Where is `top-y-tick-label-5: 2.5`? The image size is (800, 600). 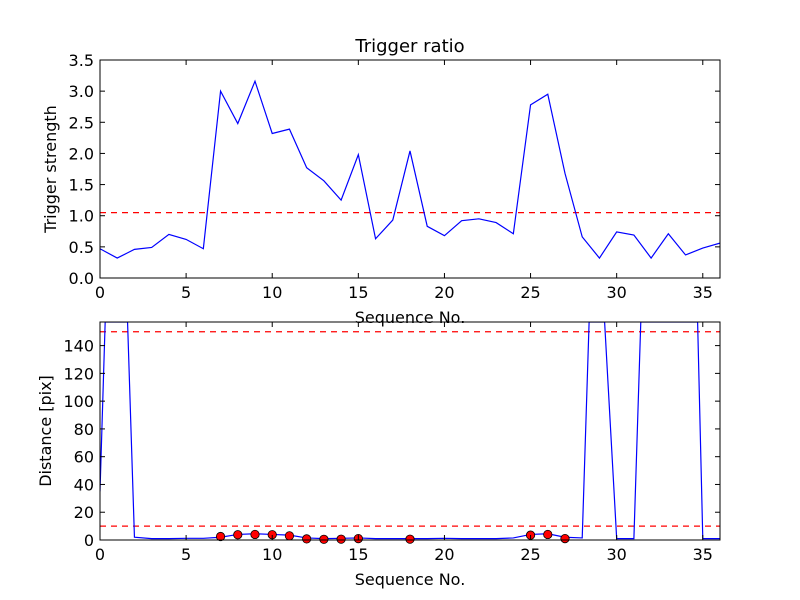 top-y-tick-label-5: 2.5 is located at coordinates (81, 122).